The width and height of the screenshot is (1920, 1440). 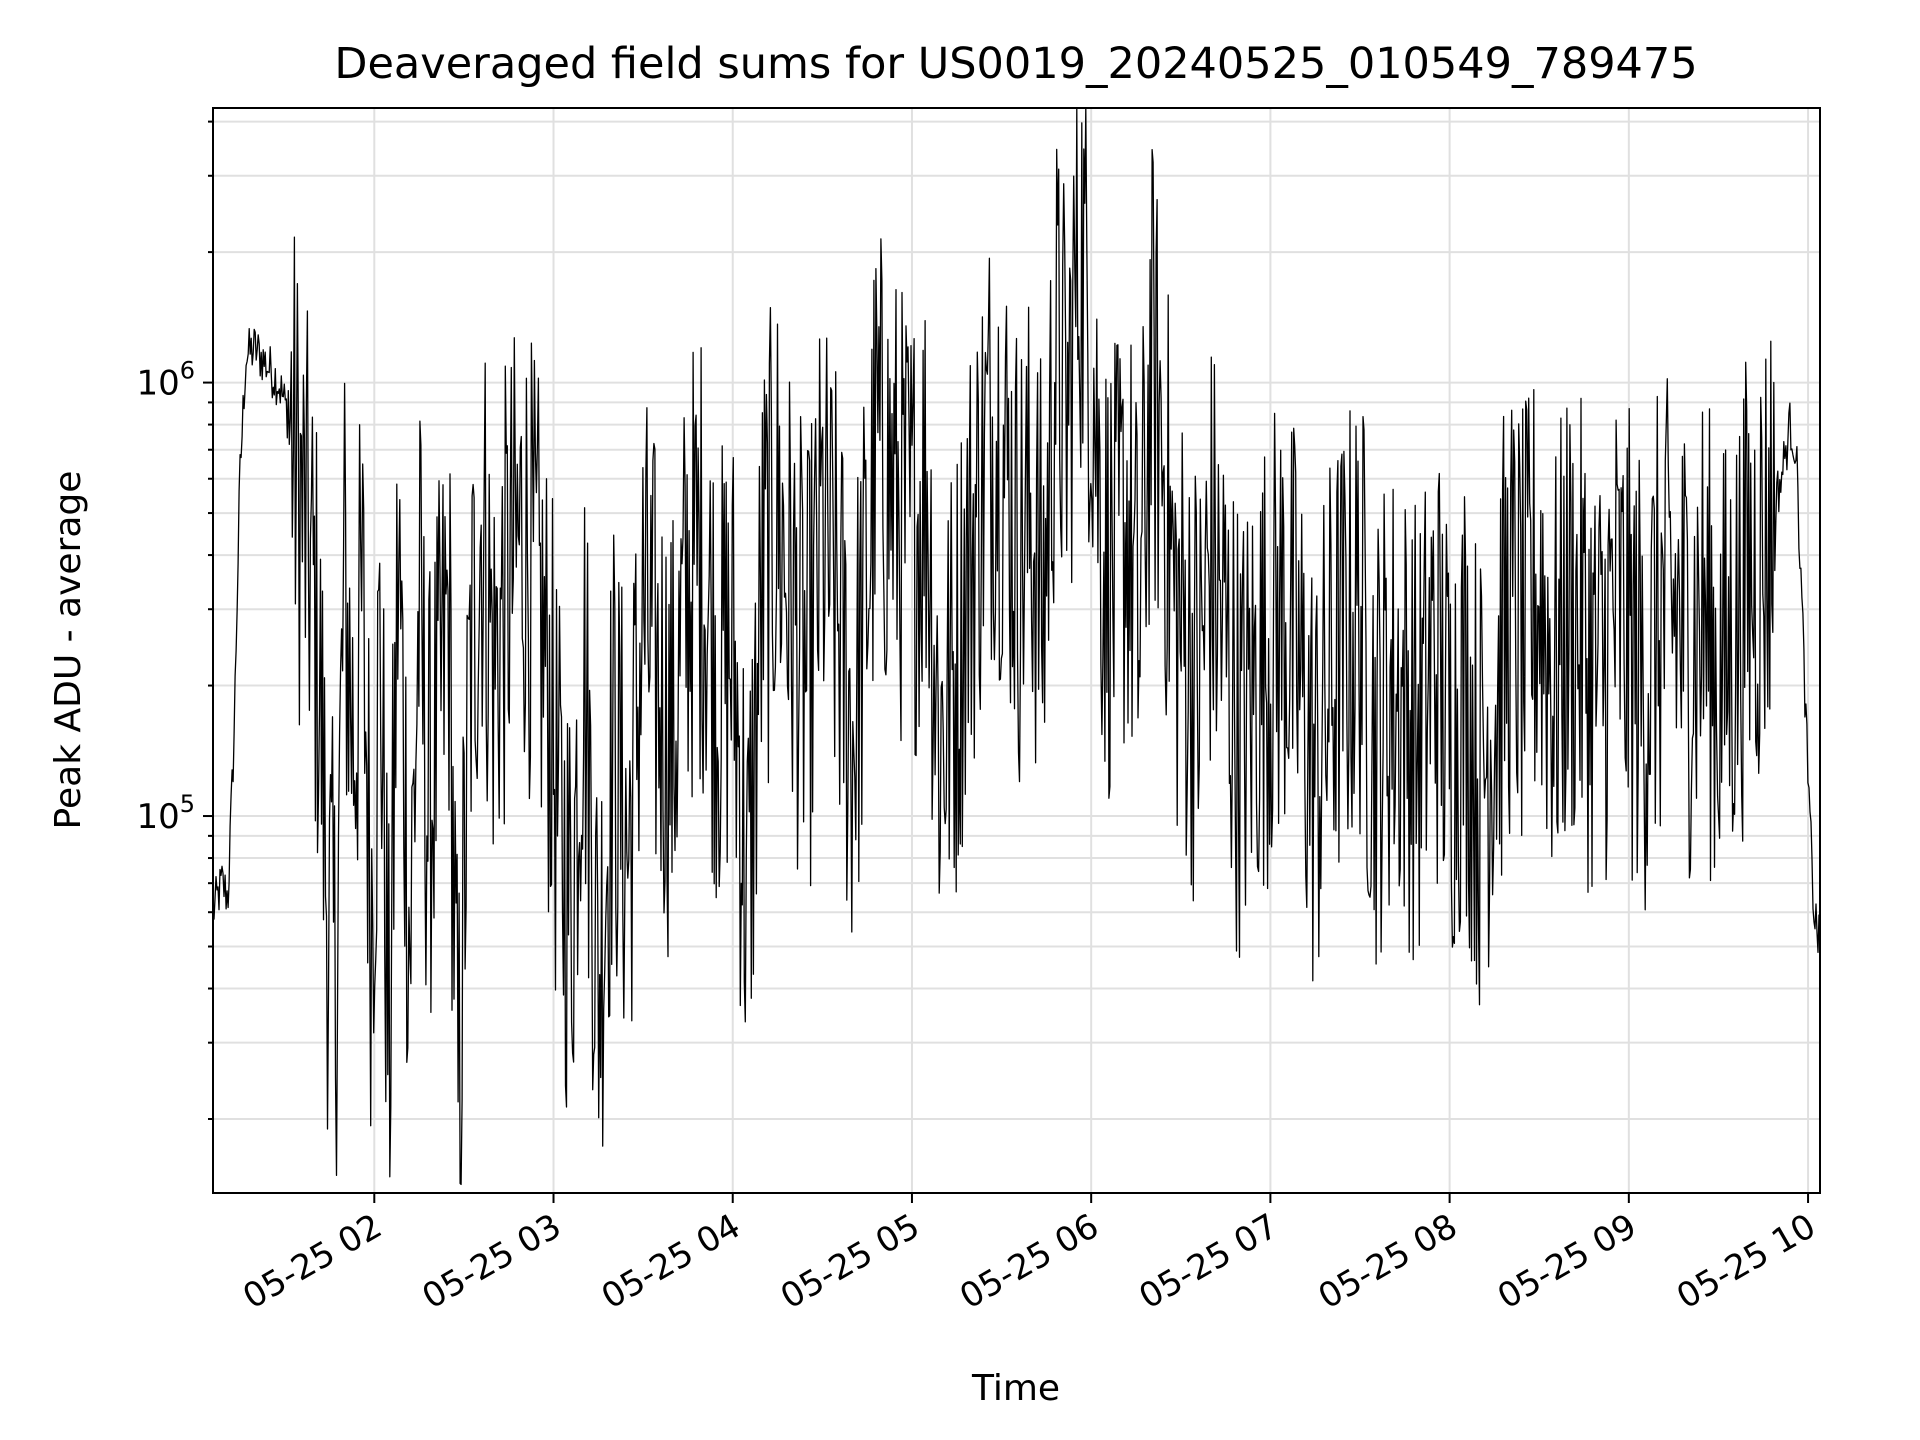 What do you see at coordinates (165, 813) in the screenshot?
I see `y-tick-label: 10⁵` at bounding box center [165, 813].